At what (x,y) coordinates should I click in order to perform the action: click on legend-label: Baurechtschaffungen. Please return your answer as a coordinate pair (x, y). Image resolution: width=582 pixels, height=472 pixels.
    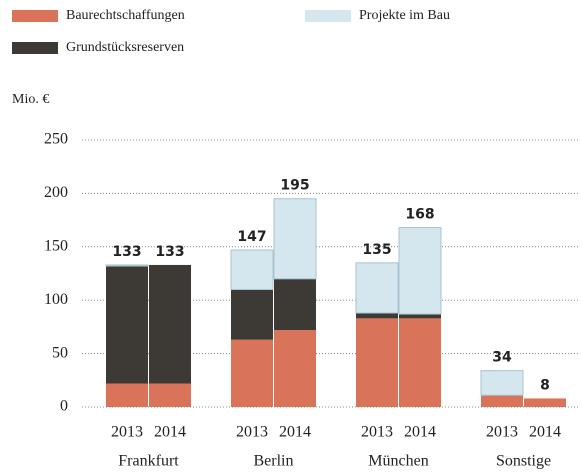
    Looking at the image, I should click on (125, 15).